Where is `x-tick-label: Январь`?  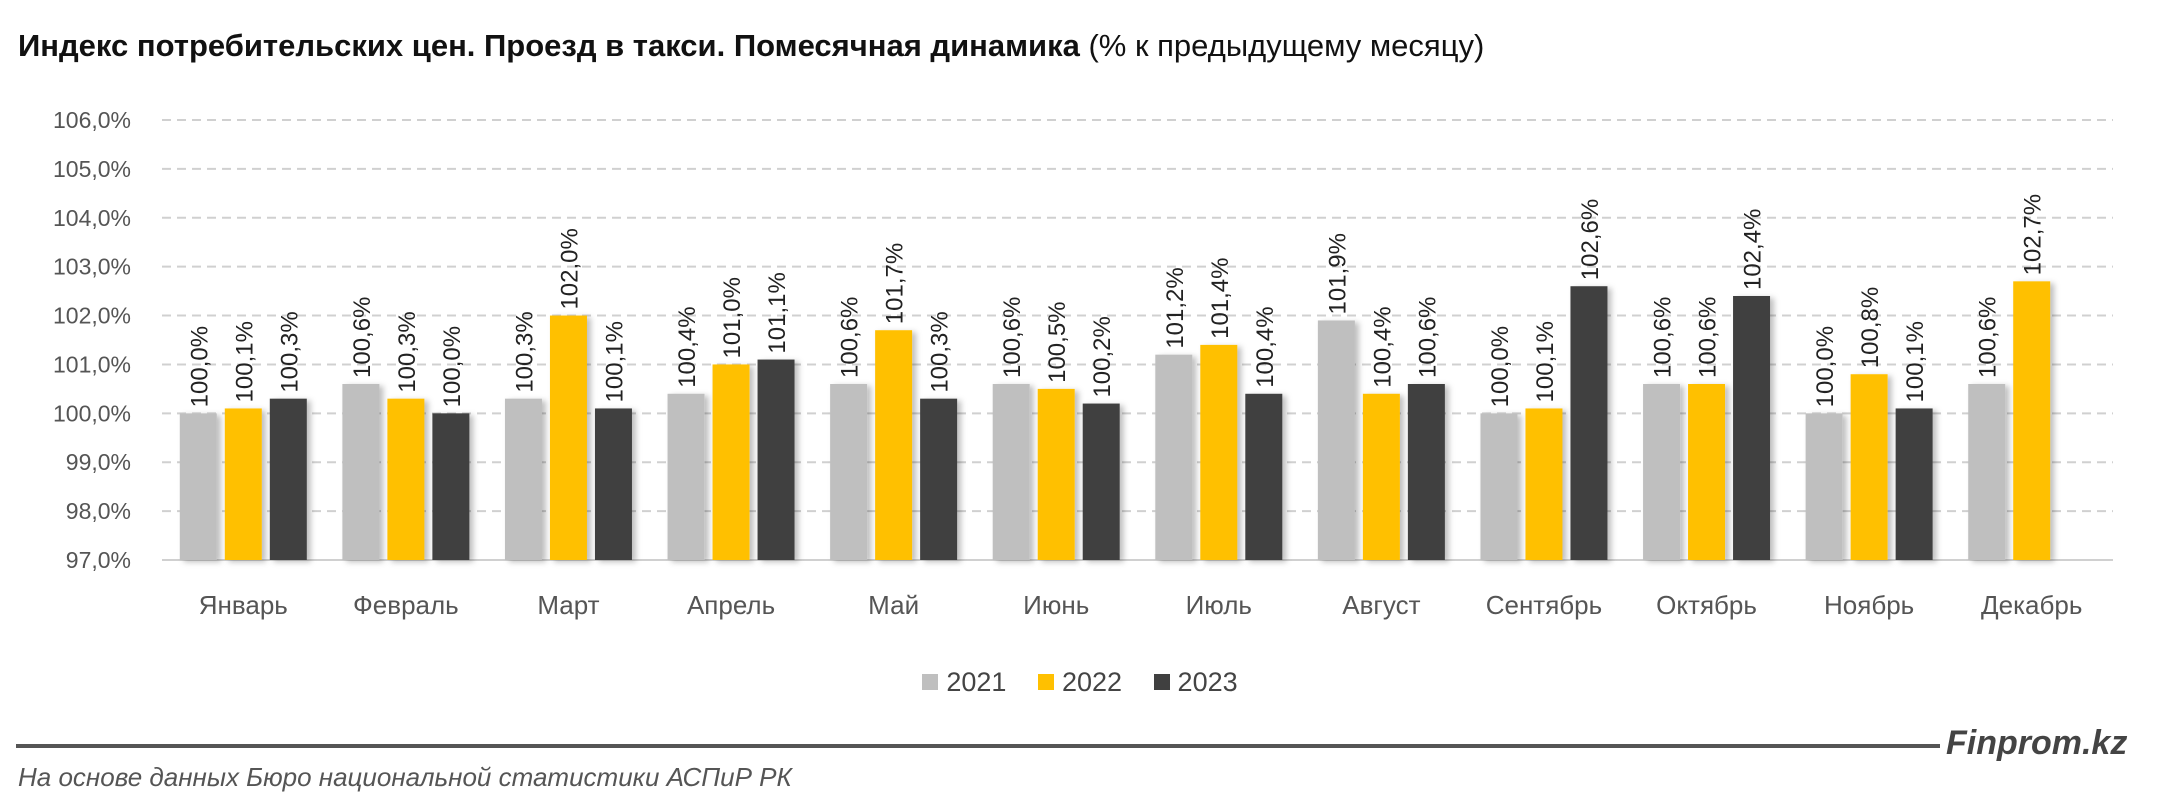 x-tick-label: Январь is located at coordinates (243, 605).